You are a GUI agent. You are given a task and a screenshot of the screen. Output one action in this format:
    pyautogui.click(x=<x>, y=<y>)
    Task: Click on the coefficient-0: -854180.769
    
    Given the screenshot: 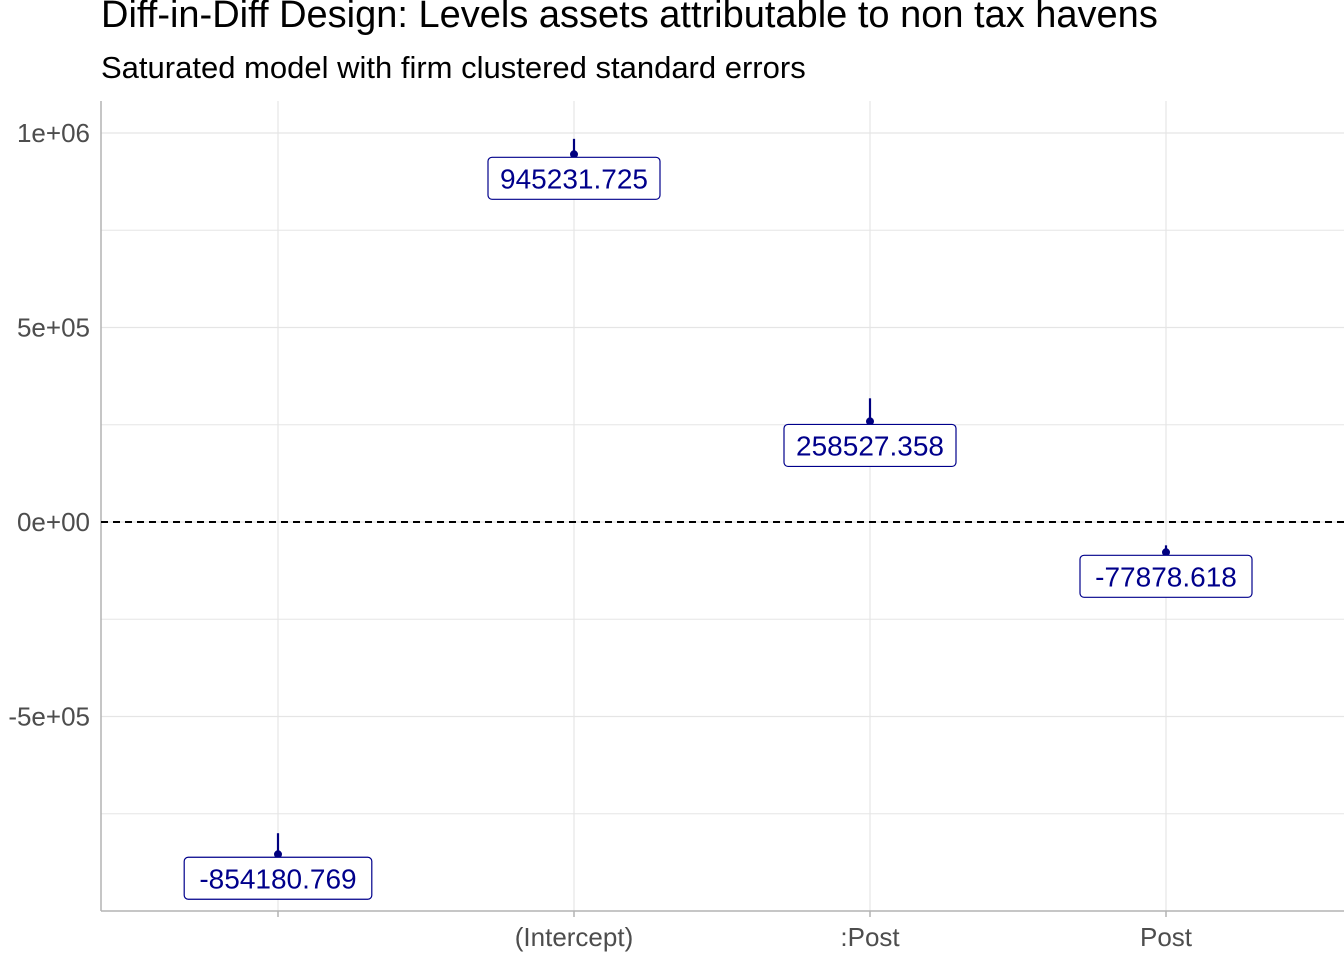 What is the action you would take?
    pyautogui.click(x=278, y=866)
    